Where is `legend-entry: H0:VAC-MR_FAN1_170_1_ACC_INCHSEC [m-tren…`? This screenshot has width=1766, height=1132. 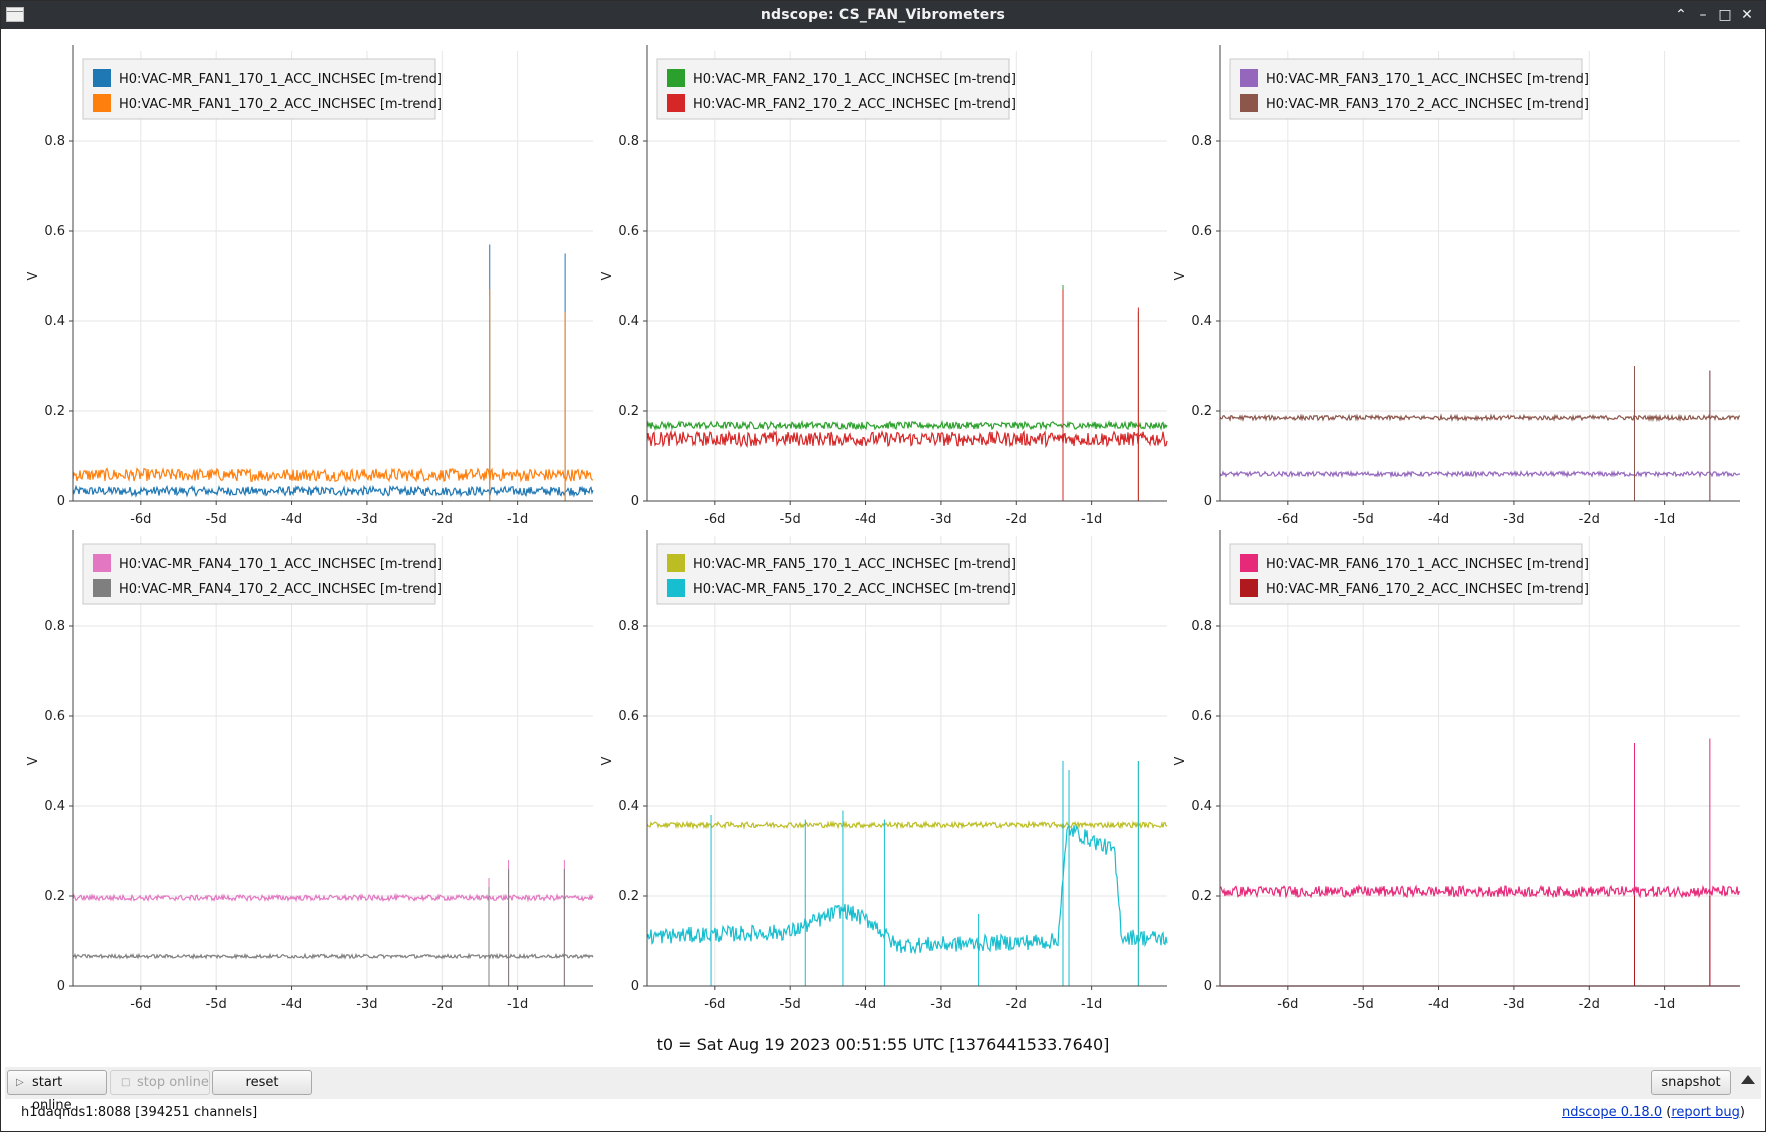
legend-entry: H0:VAC-MR_FAN1_170_1_ACC_INCHSEC [m-tren… is located at coordinates (280, 79).